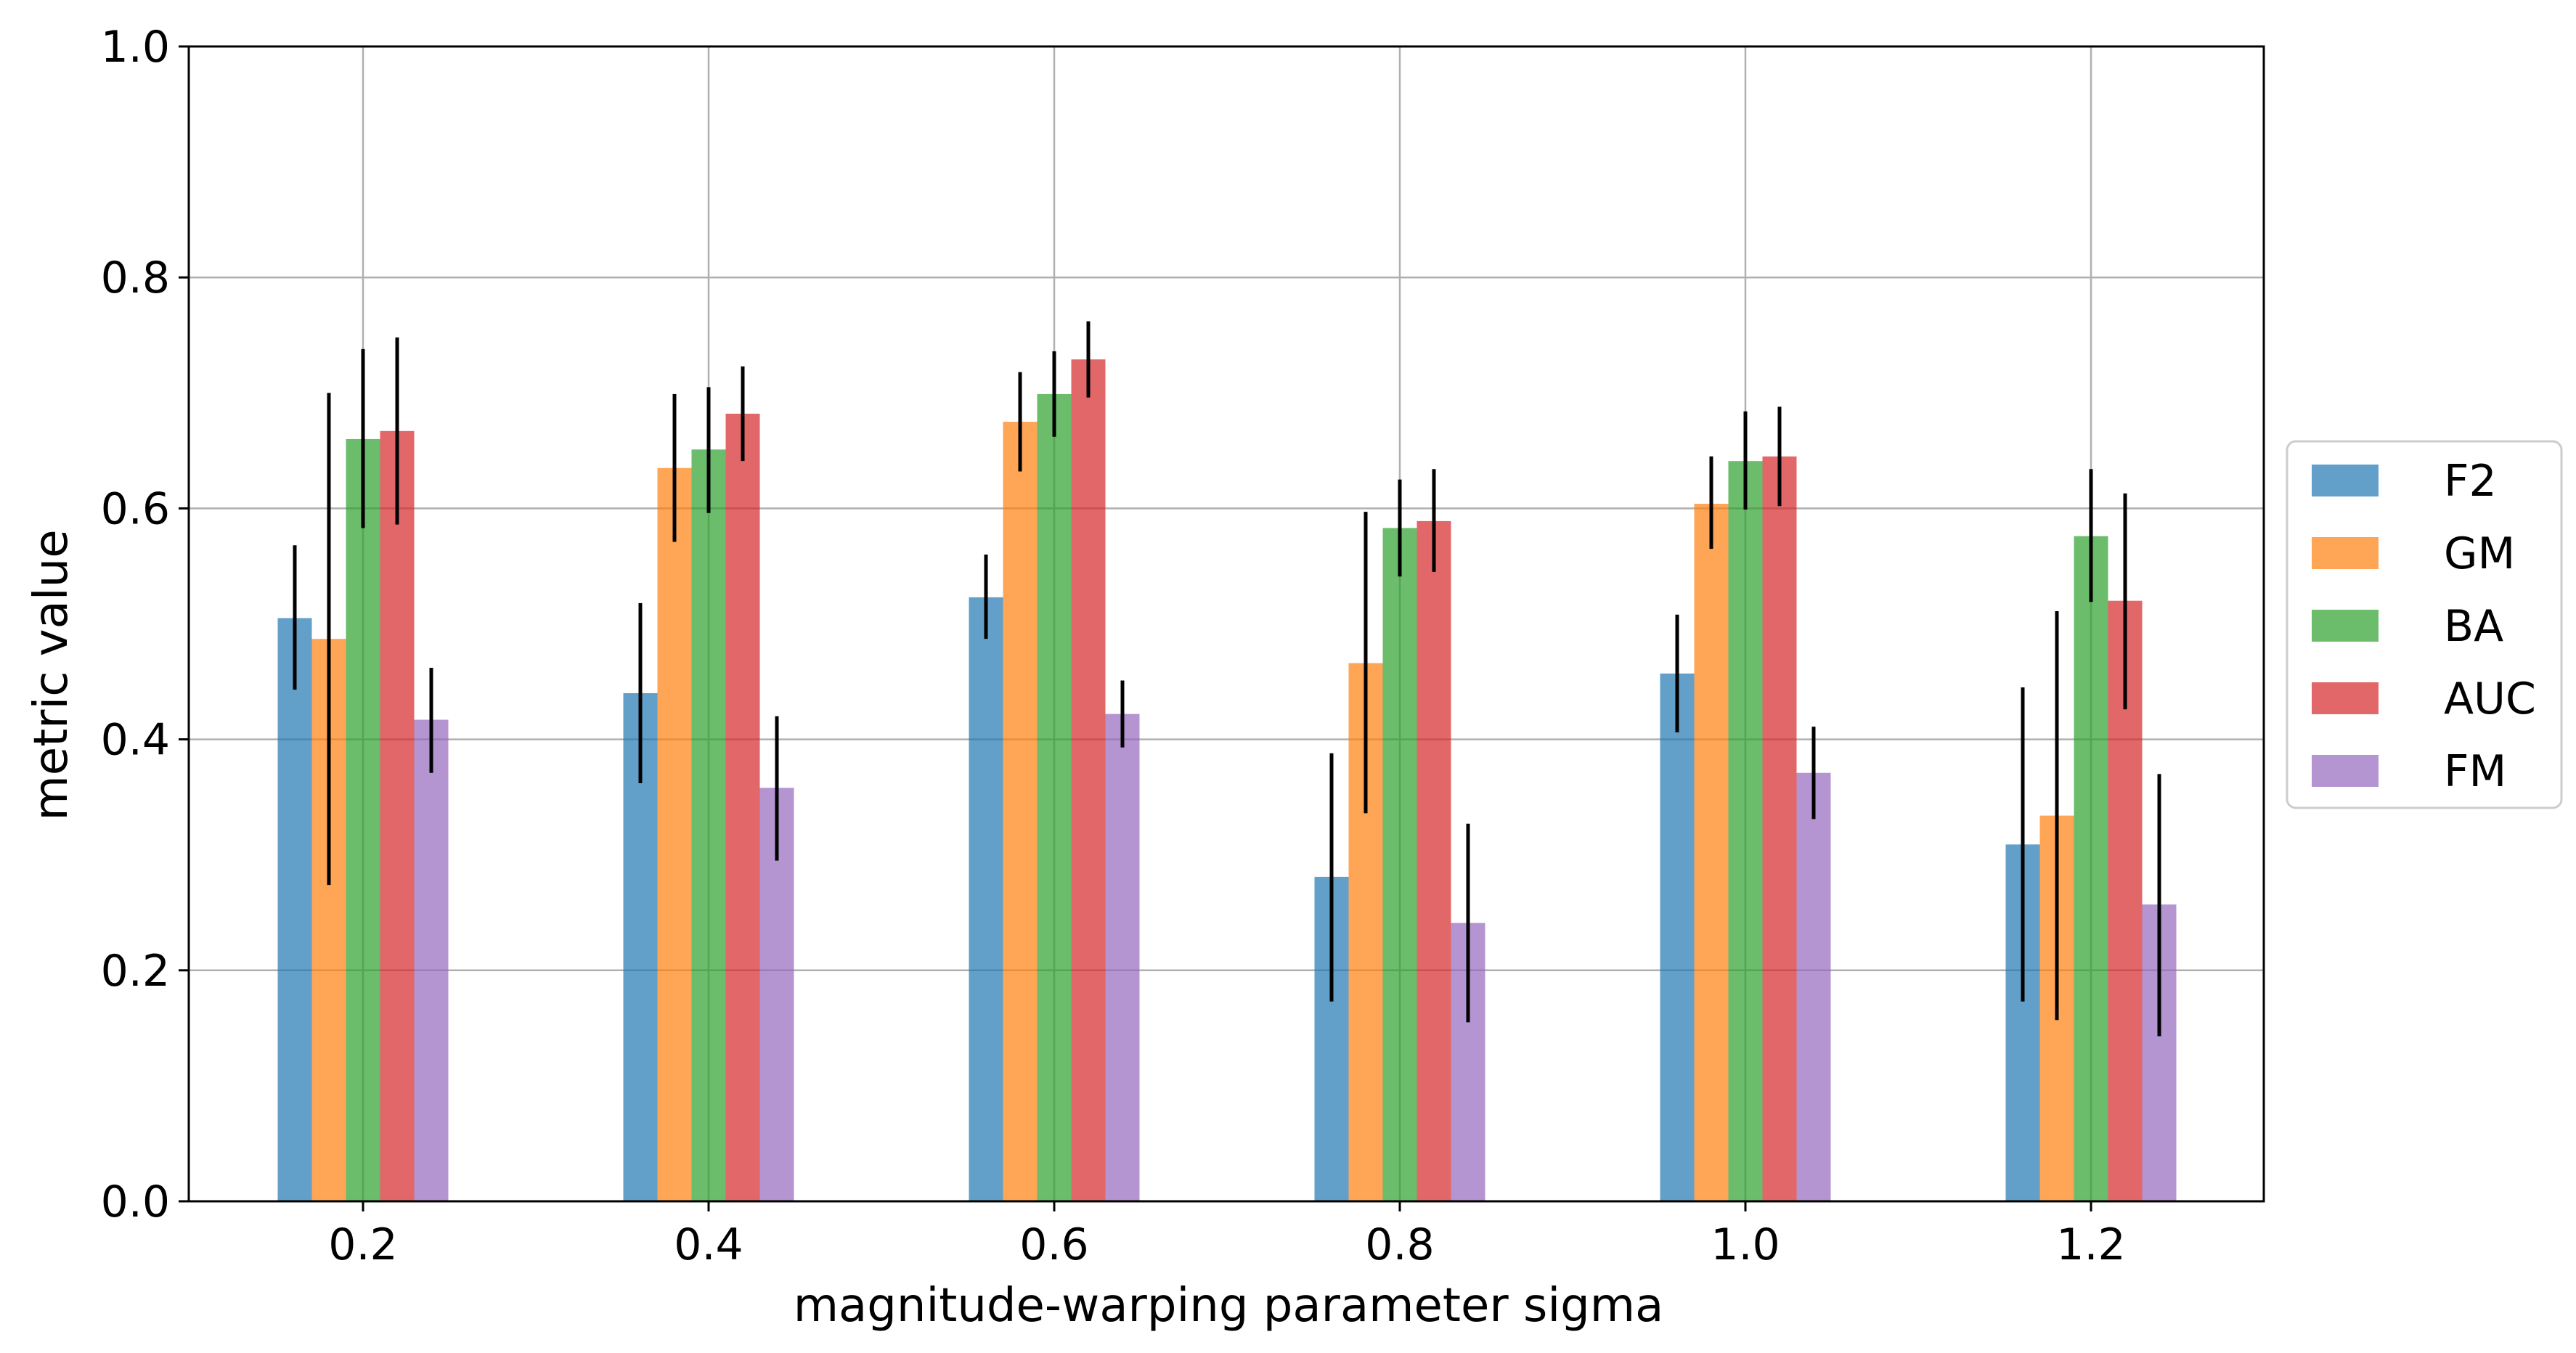 The height and width of the screenshot is (1353, 2576). I want to click on legend-swatch-gm, so click(2345, 553).